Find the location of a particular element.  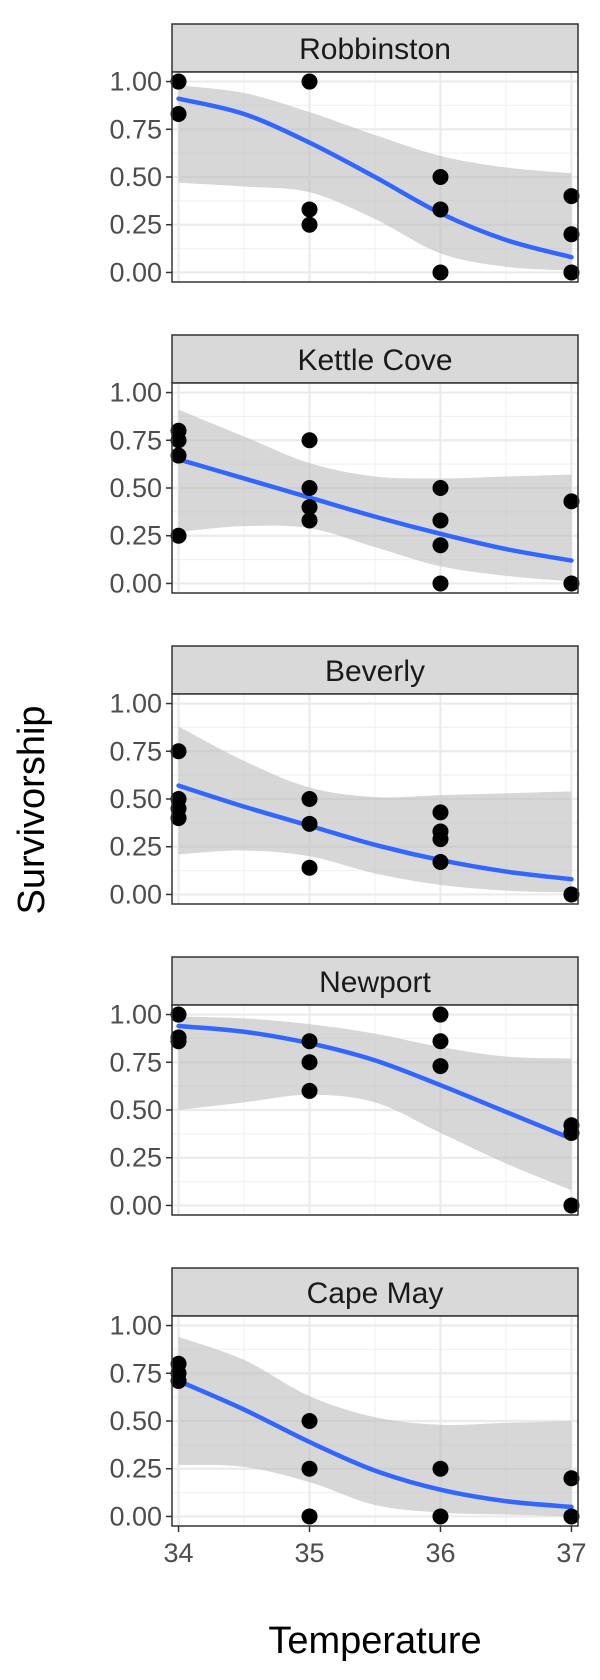

facet-strip-label: Cape May is located at coordinates (375, 1293).